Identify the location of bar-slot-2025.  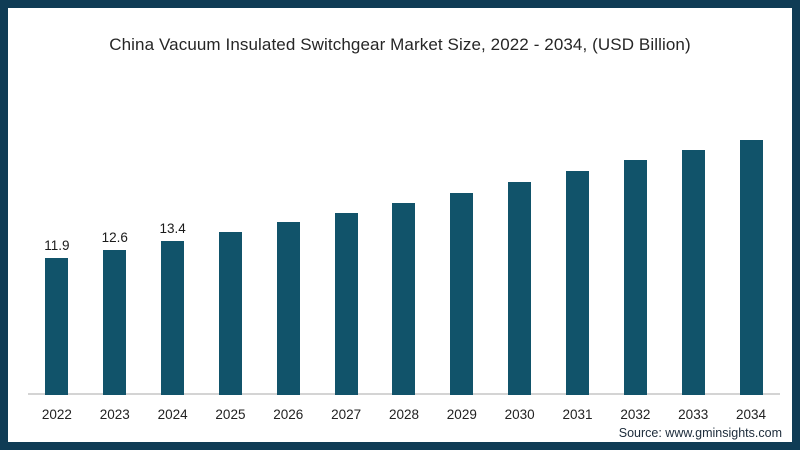
(231, 260).